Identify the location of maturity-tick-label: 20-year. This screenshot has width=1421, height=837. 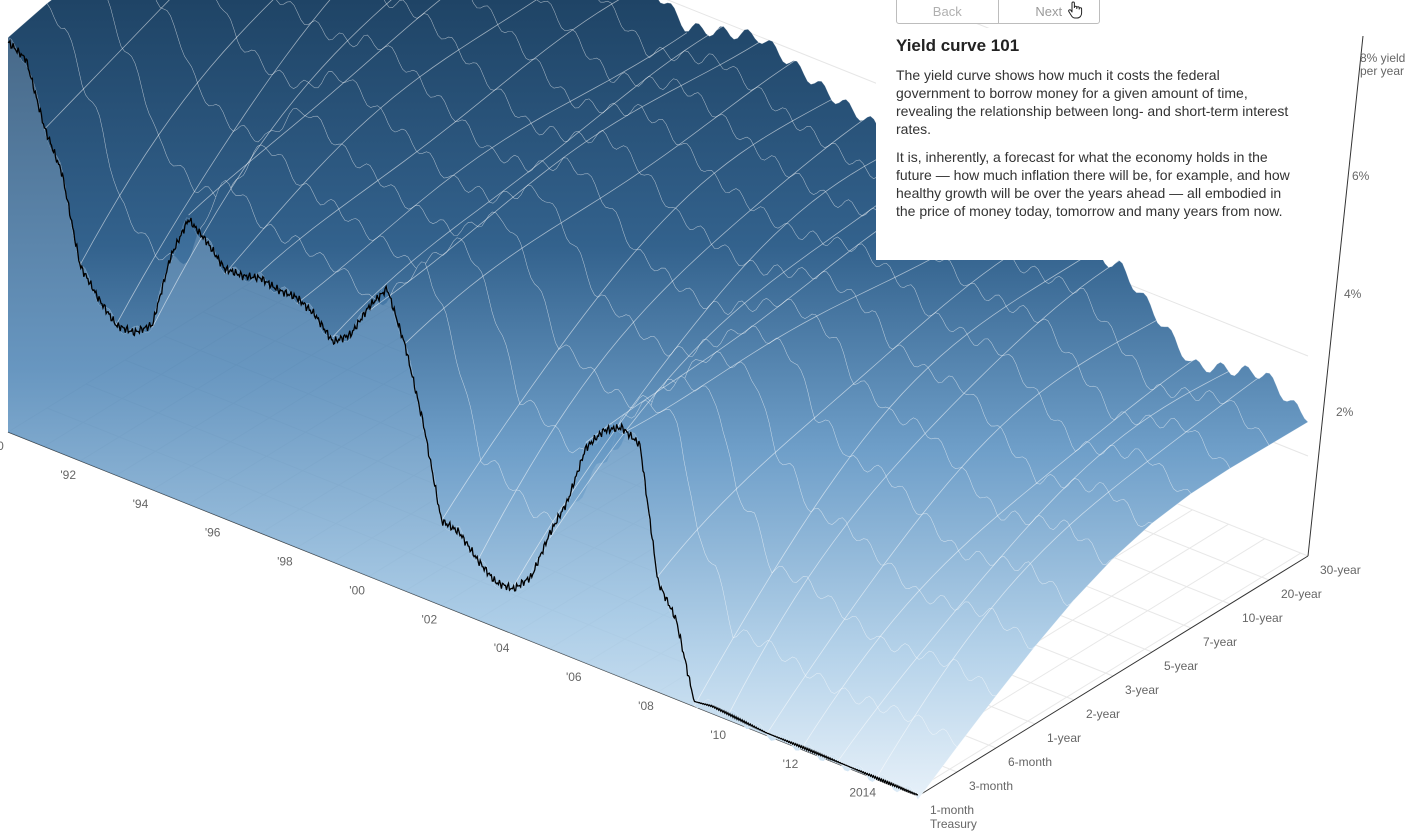
(1301, 594).